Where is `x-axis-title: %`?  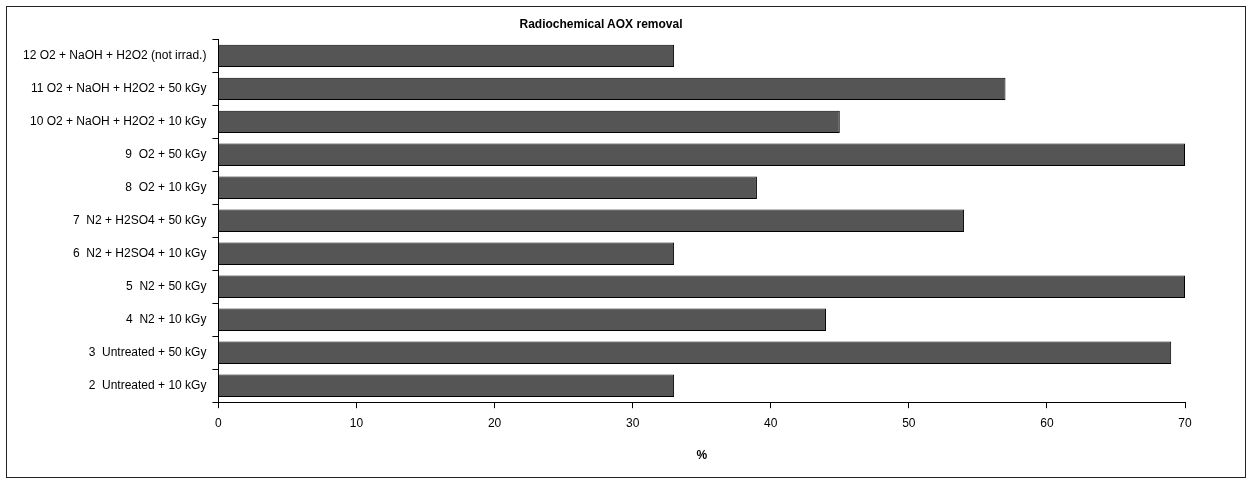
x-axis-title: % is located at coordinates (702, 455).